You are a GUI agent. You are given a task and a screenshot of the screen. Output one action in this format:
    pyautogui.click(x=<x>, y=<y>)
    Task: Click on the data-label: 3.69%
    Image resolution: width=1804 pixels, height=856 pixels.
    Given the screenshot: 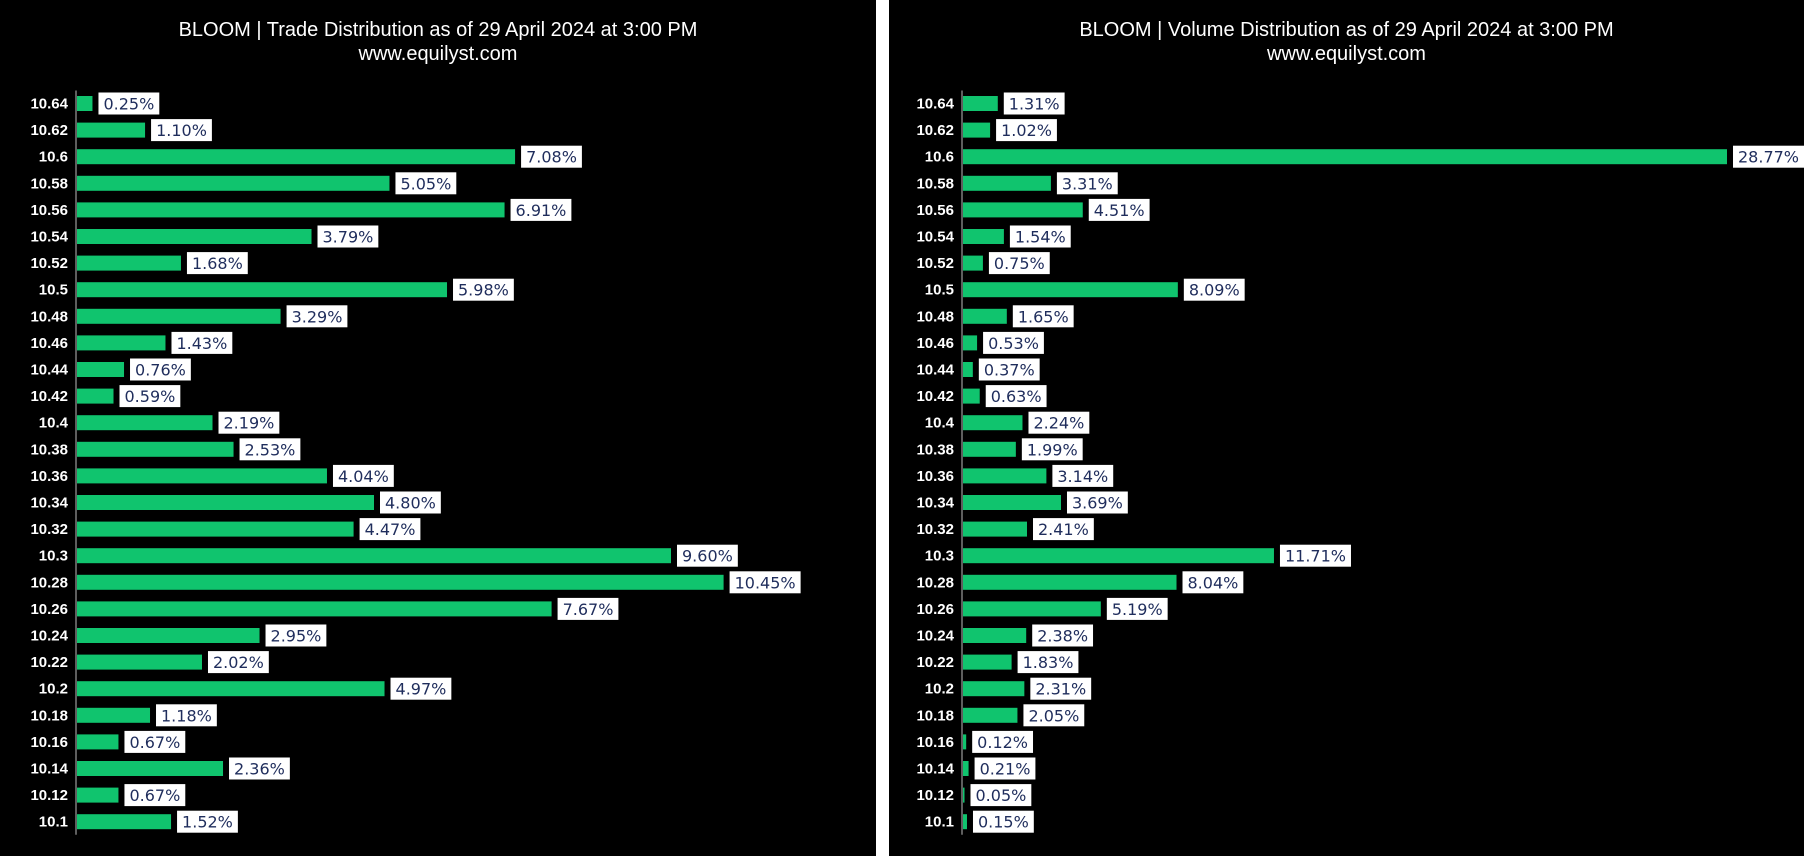 What is the action you would take?
    pyautogui.click(x=1097, y=502)
    